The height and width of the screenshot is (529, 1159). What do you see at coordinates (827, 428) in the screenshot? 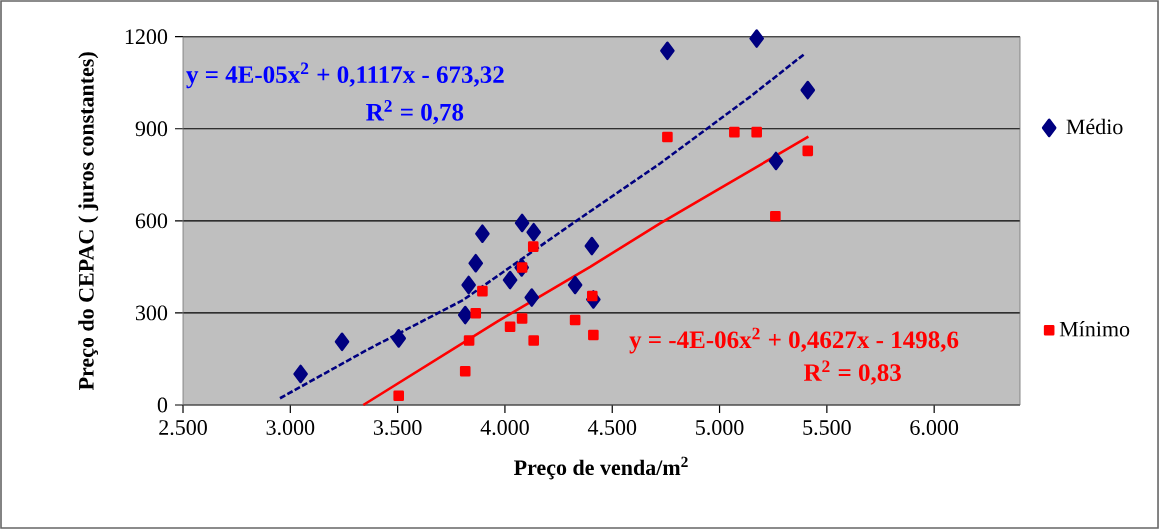
I see `x-tick-label: 5.500` at bounding box center [827, 428].